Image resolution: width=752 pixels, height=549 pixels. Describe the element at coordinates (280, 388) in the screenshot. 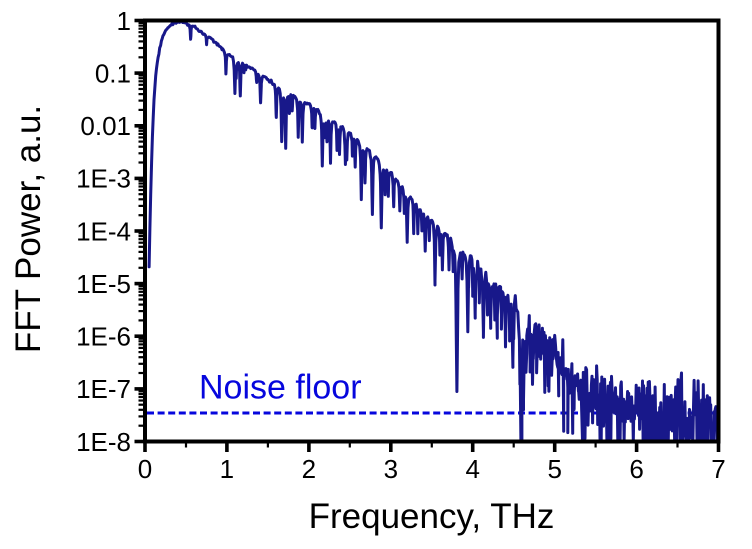

I see `svg-text: Noise floor` at that location.